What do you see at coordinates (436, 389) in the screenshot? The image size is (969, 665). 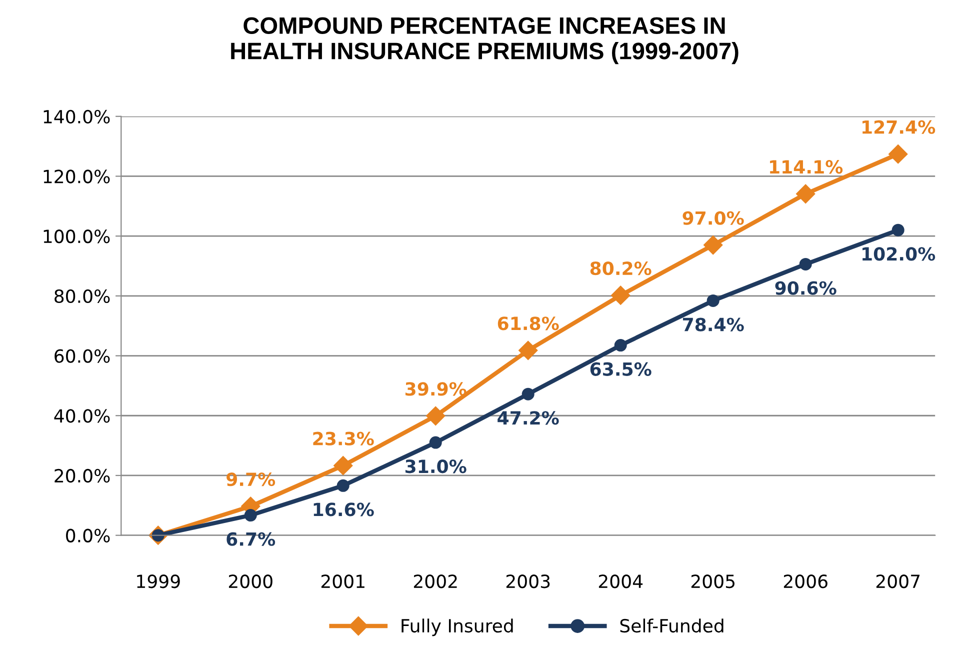 I see `data-label: 39.9%` at bounding box center [436, 389].